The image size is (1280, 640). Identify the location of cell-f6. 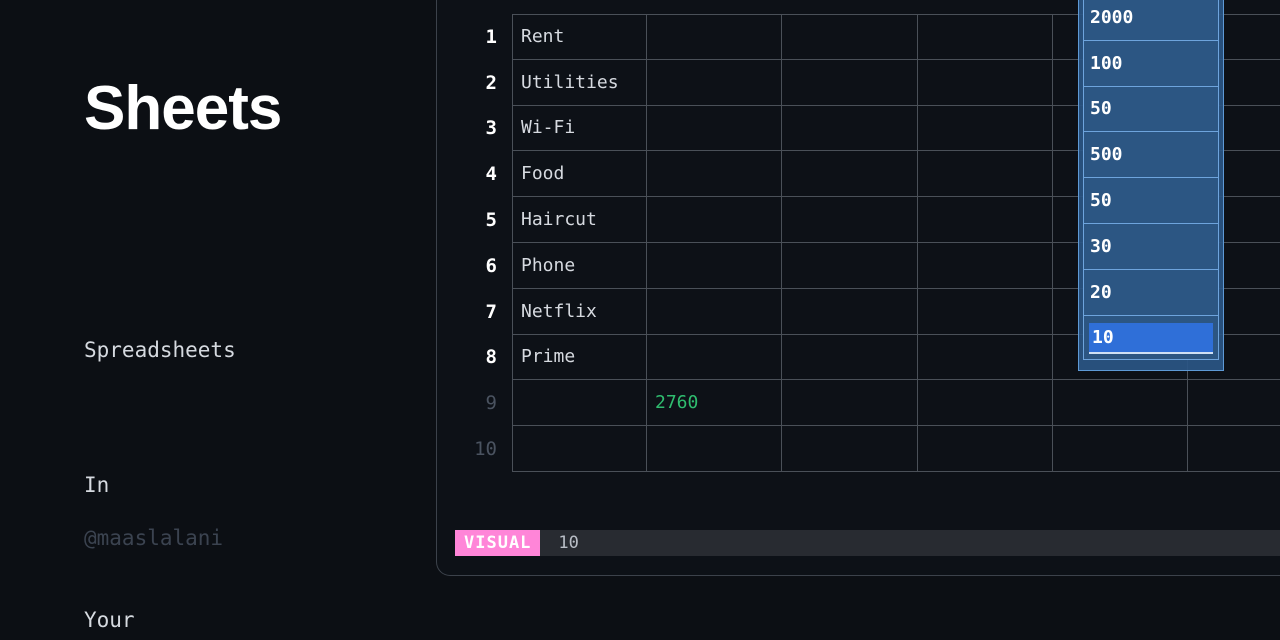
(1234, 266).